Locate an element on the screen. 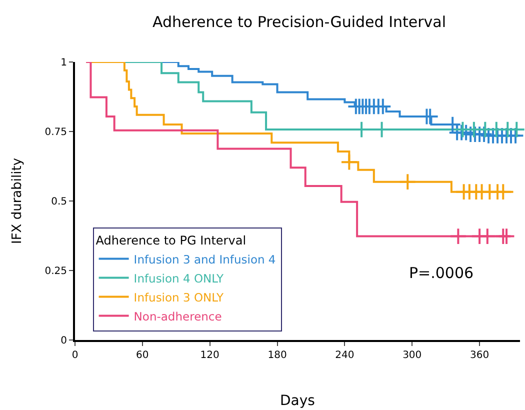 The height and width of the screenshot is (410, 525). y-tick-label: 0.5 is located at coordinates (59, 202).